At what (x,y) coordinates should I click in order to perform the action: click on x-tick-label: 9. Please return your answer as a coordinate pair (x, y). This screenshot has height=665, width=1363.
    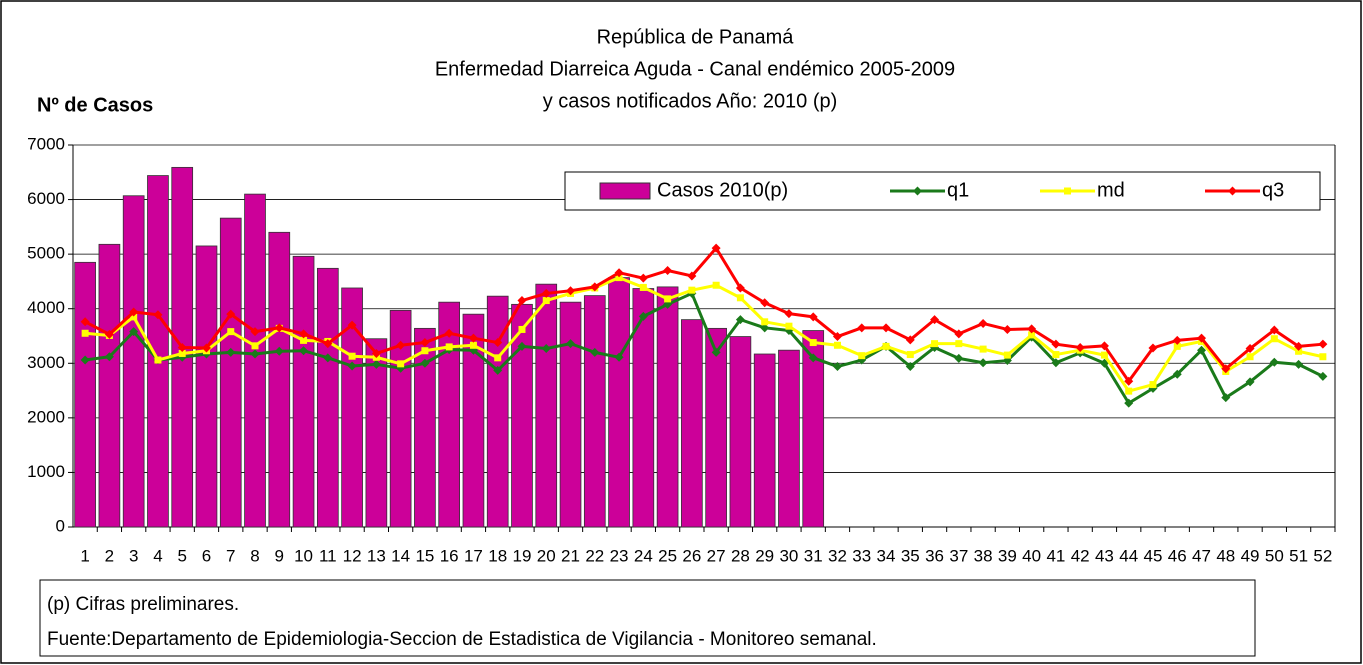
    Looking at the image, I should click on (279, 555).